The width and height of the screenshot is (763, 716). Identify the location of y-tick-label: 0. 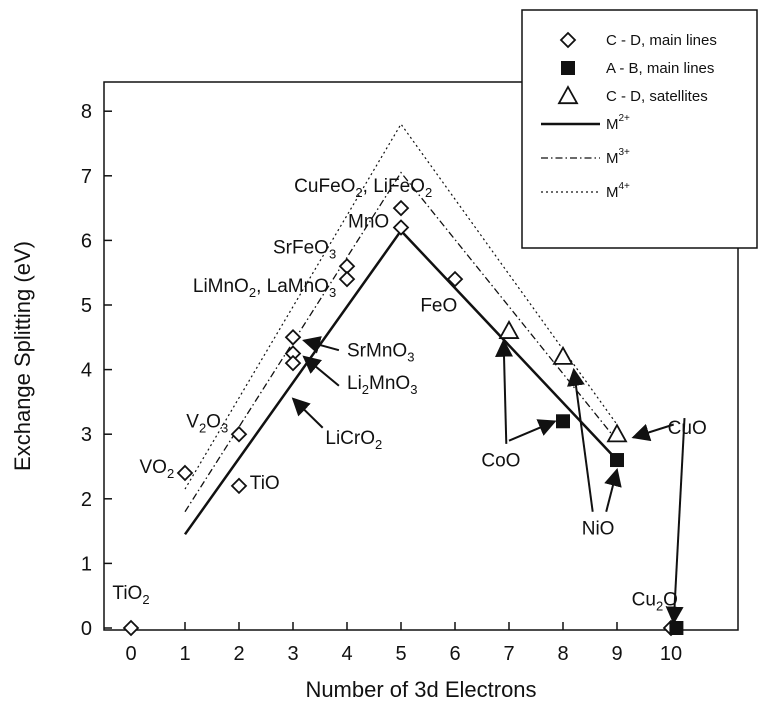
(86, 629).